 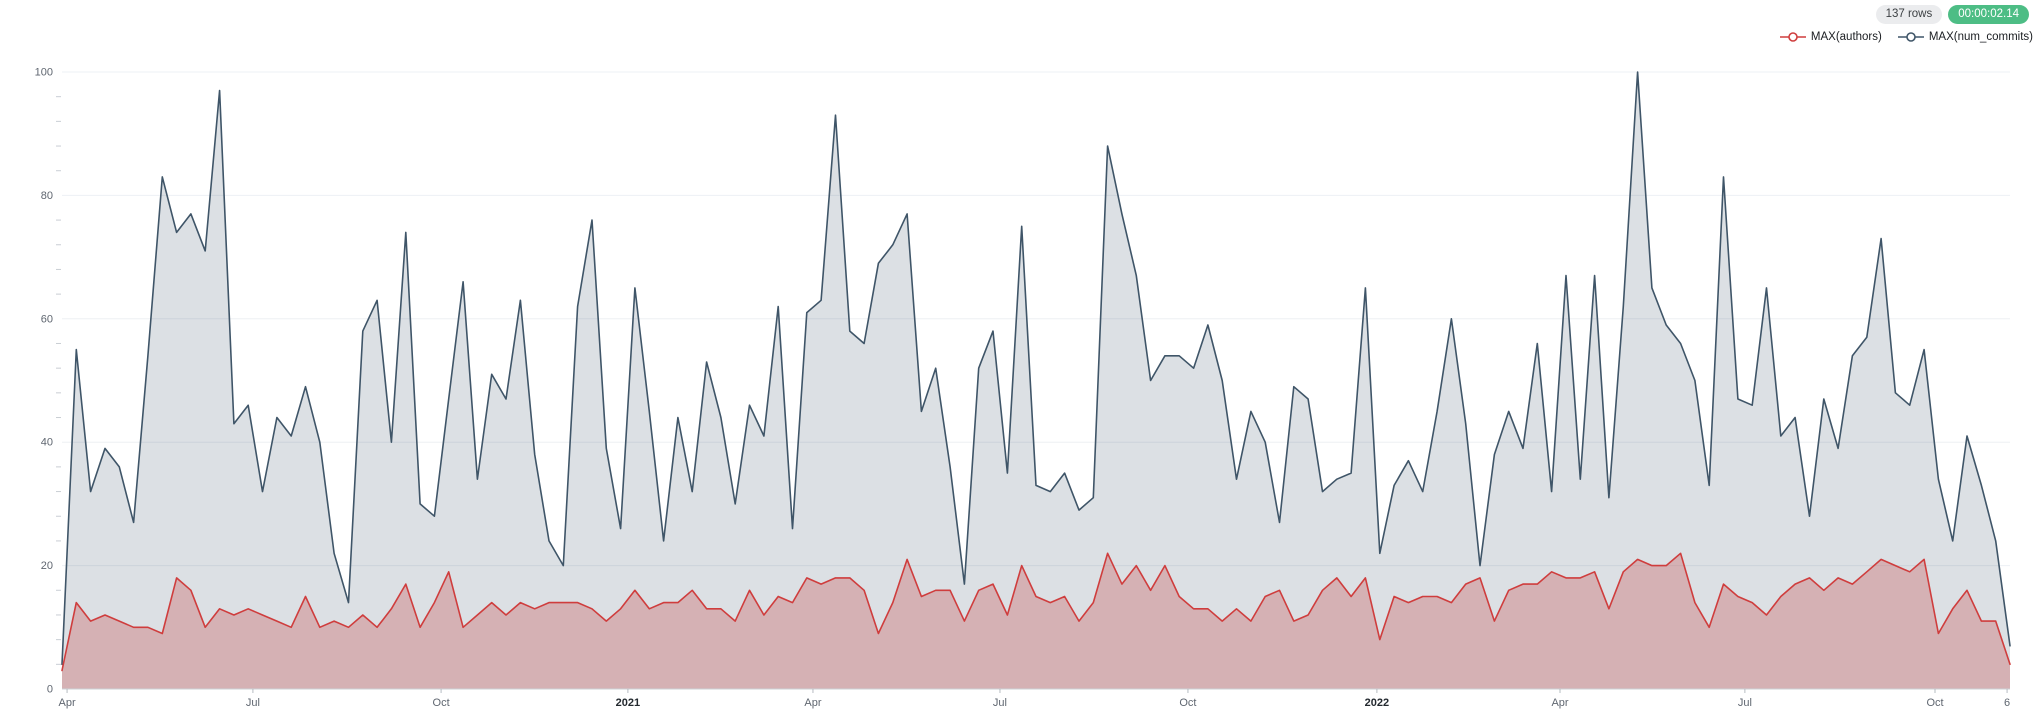 I want to click on y-tick-label: 40, so click(x=47, y=443).